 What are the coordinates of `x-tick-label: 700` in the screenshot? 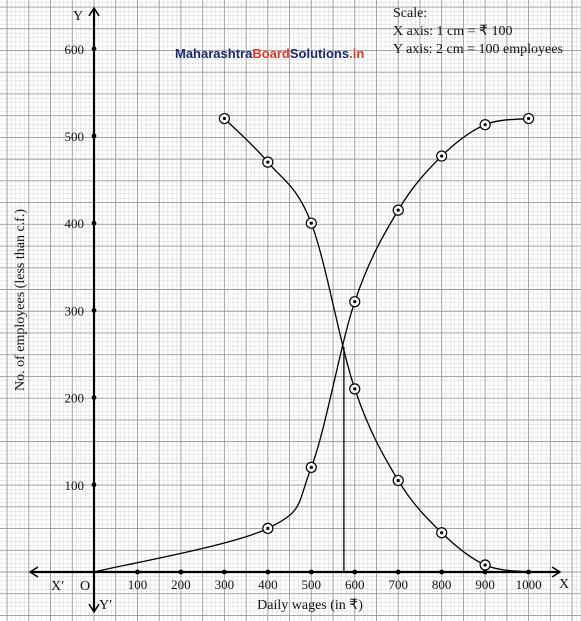 It's located at (398, 584).